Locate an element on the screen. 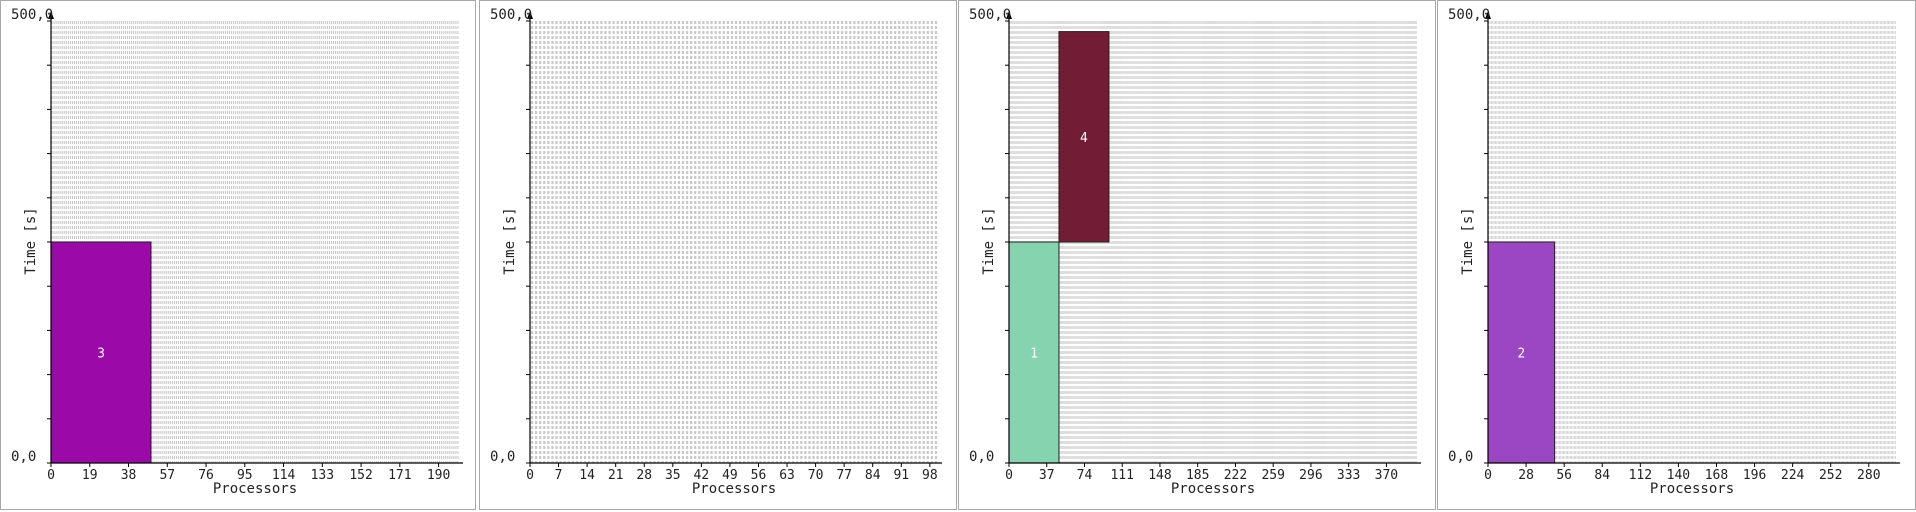 The width and height of the screenshot is (1916, 512). x-tick-label: 57 is located at coordinates (167, 475).